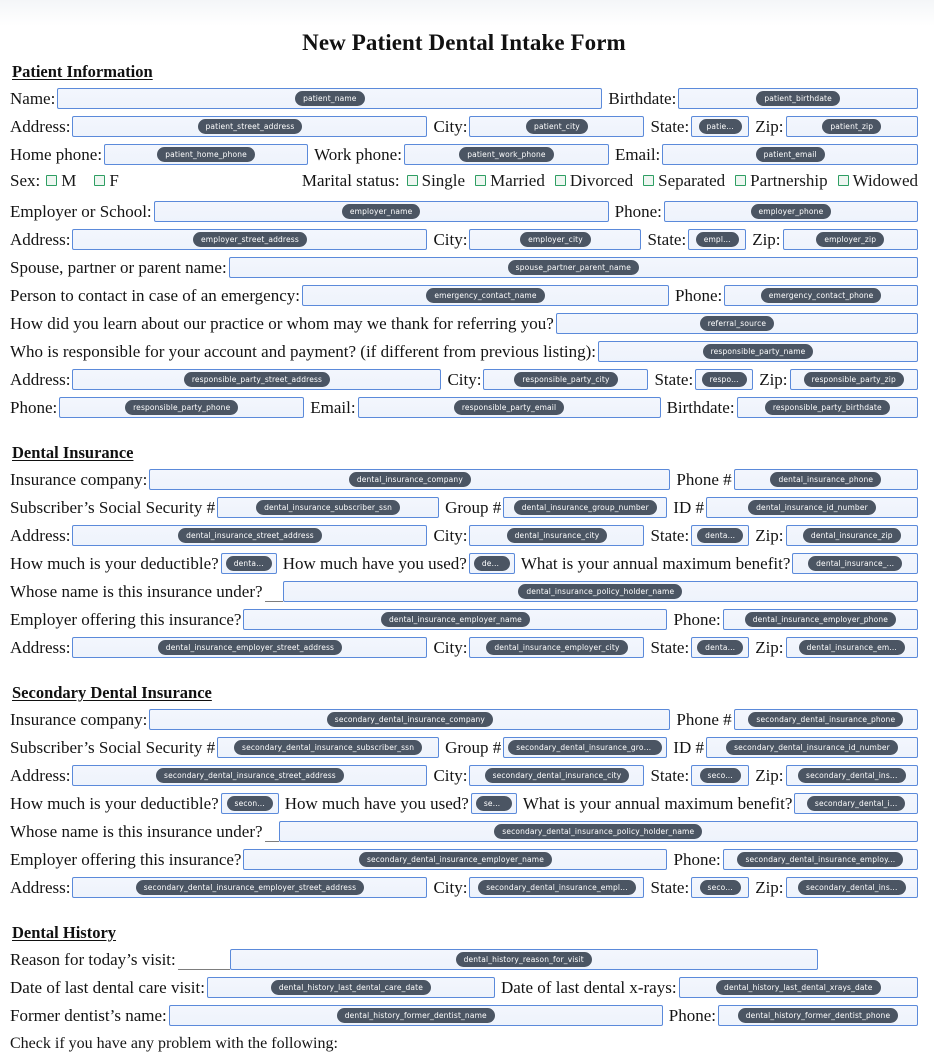  I want to click on input-patient-name: patient_name, so click(330, 98).